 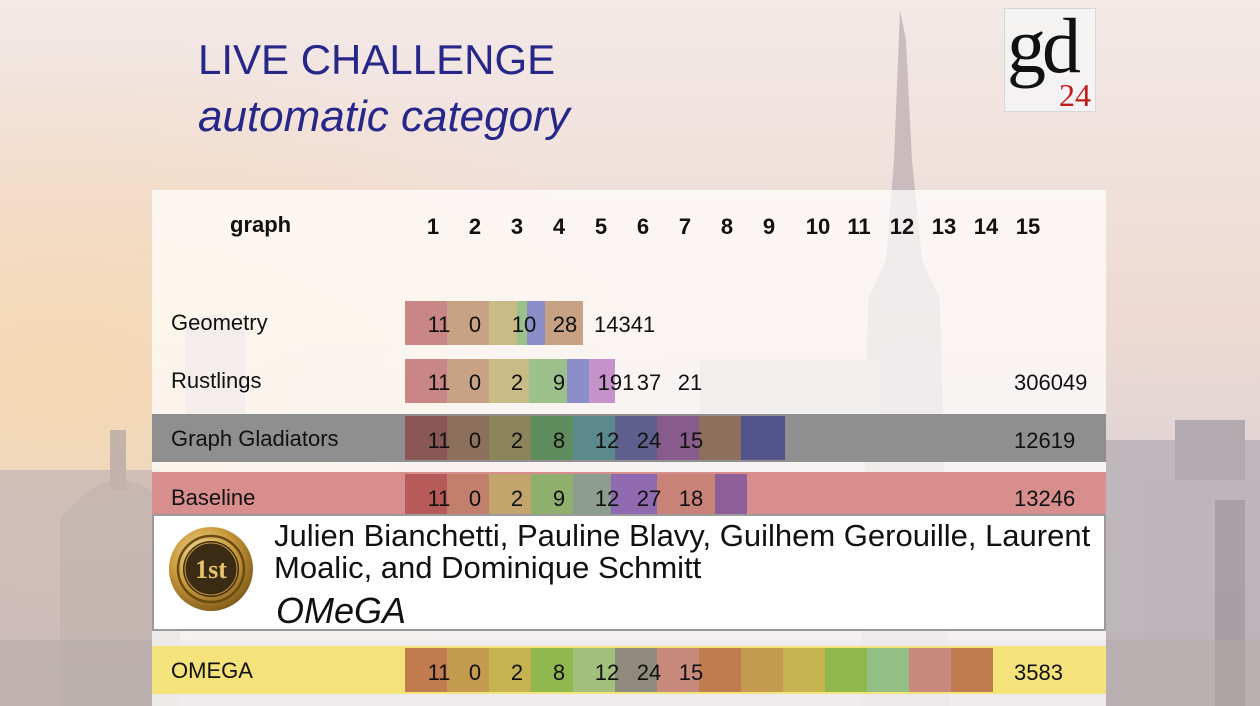 What do you see at coordinates (1045, 440) in the screenshot?
I see `row-total: 12619` at bounding box center [1045, 440].